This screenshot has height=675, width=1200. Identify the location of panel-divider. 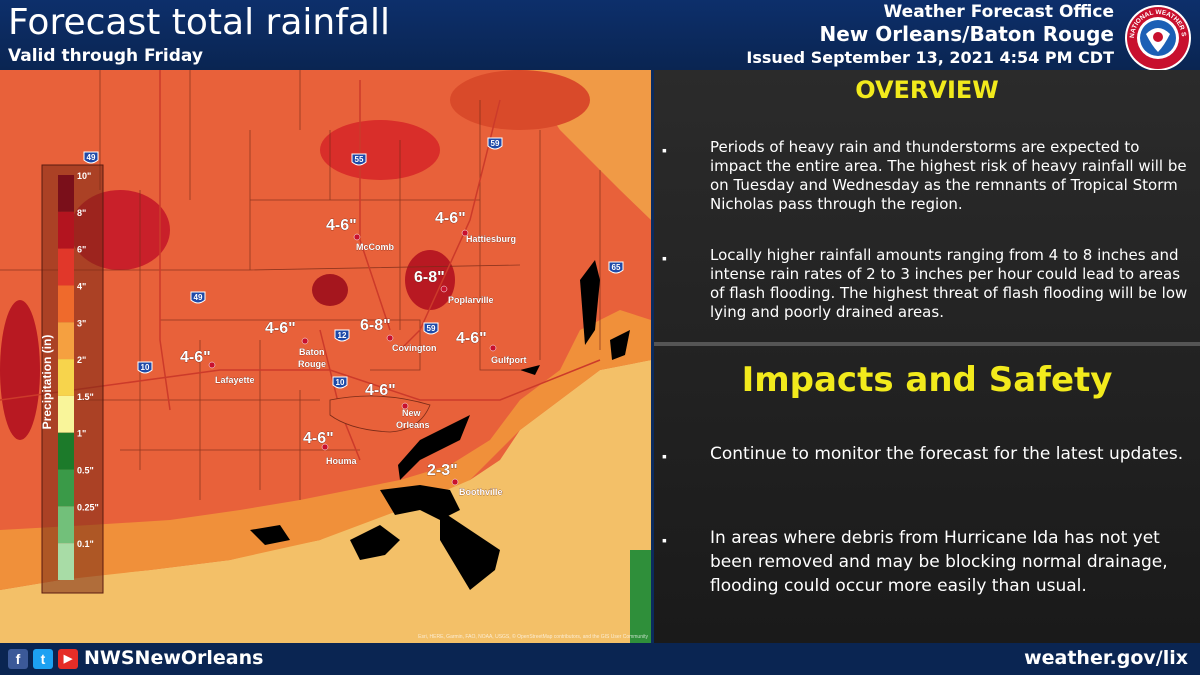
(927, 344).